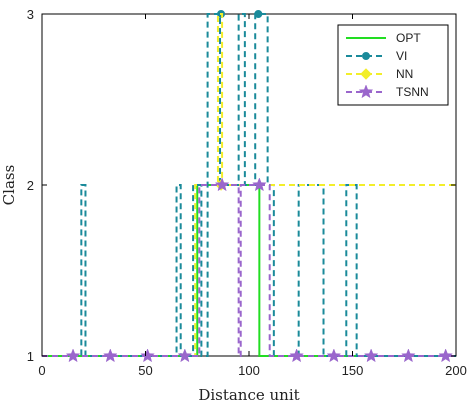  Describe the element at coordinates (248, 395) in the screenshot. I see `x-axis-label: Distance unit` at that location.